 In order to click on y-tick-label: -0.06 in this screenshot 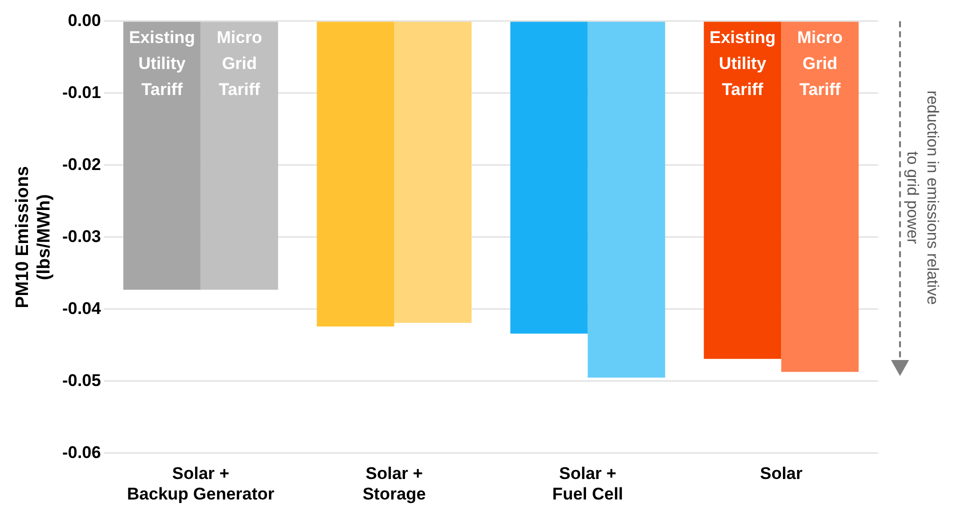, I will do `click(81, 452)`.